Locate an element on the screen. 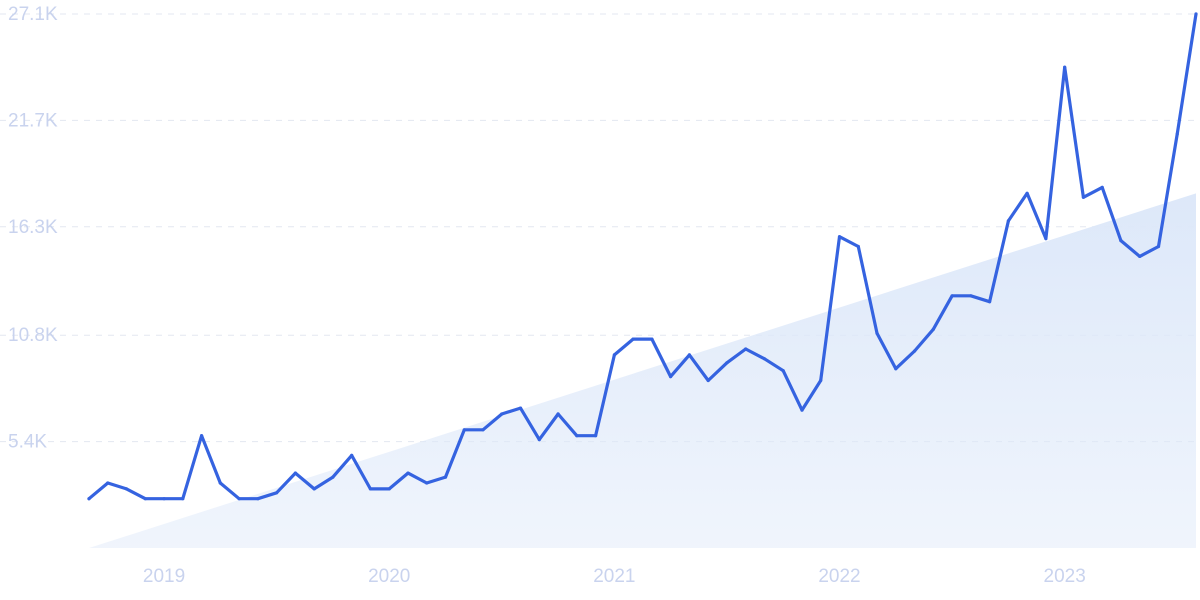 The image size is (1200, 600). x-axis: 2019 2020 2021 2022 2023 is located at coordinates (614, 576).